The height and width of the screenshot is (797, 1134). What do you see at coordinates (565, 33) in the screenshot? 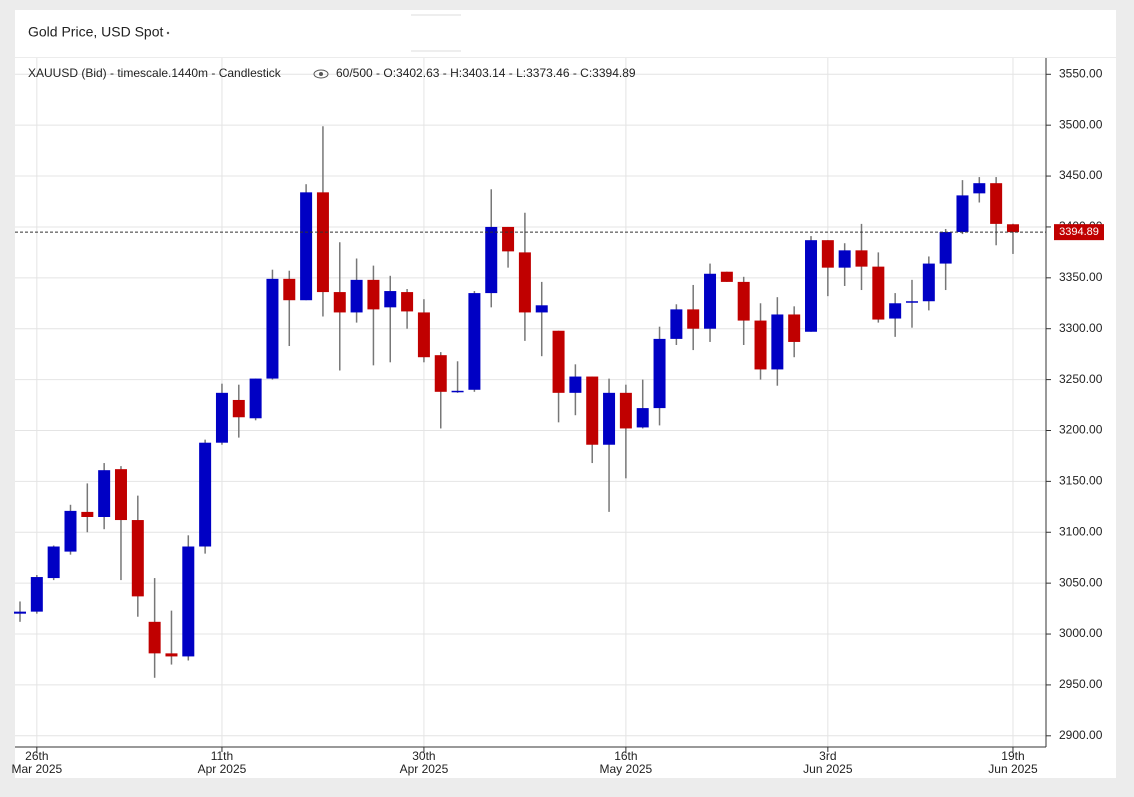
I see `title-bar` at bounding box center [565, 33].